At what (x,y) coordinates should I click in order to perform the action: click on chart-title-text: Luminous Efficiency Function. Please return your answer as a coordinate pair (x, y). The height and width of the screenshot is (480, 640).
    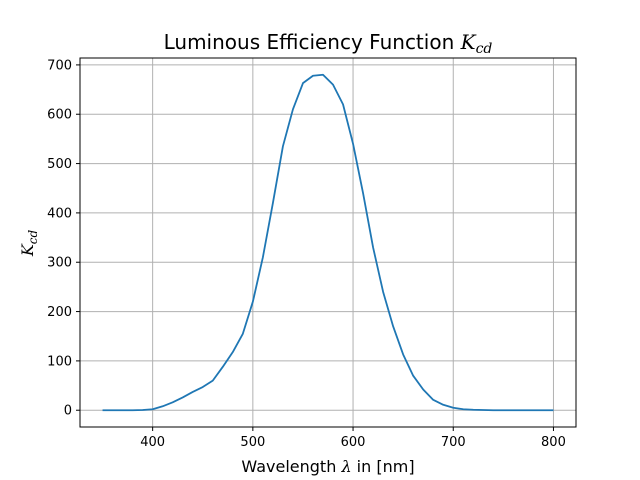
    Looking at the image, I should click on (309, 42).